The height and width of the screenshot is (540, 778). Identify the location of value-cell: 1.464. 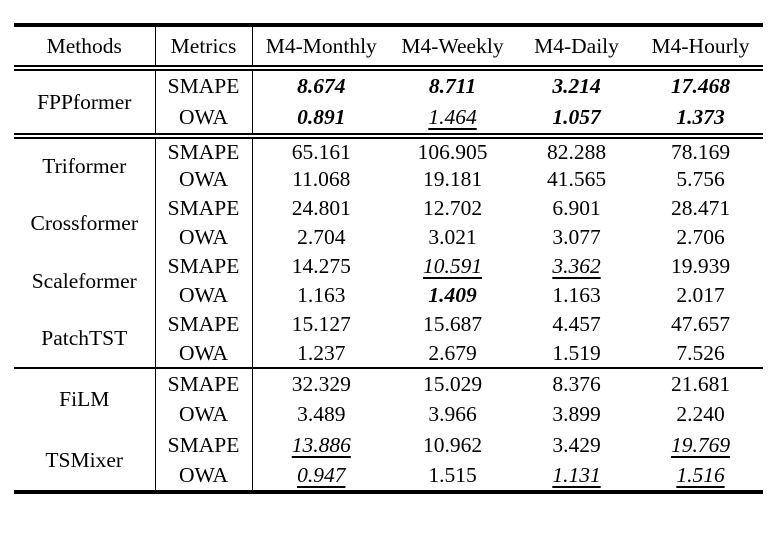
(452, 120).